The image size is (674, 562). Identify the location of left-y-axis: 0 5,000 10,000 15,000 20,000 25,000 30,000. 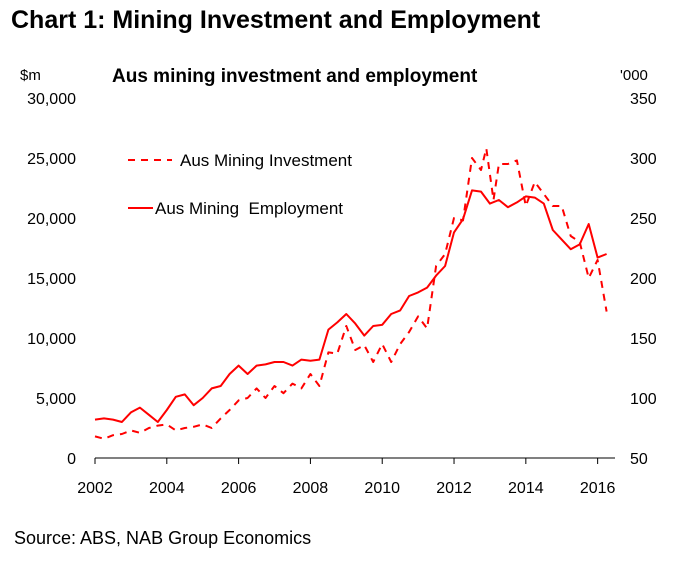
(51, 279).